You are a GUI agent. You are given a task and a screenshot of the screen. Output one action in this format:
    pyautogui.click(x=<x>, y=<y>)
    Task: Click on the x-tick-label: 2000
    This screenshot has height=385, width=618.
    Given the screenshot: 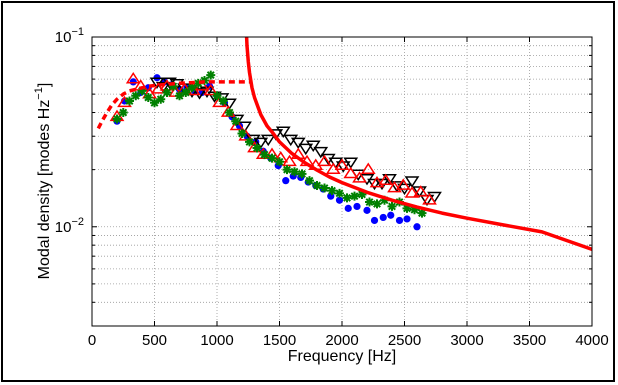 What is the action you would take?
    pyautogui.click(x=341, y=340)
    